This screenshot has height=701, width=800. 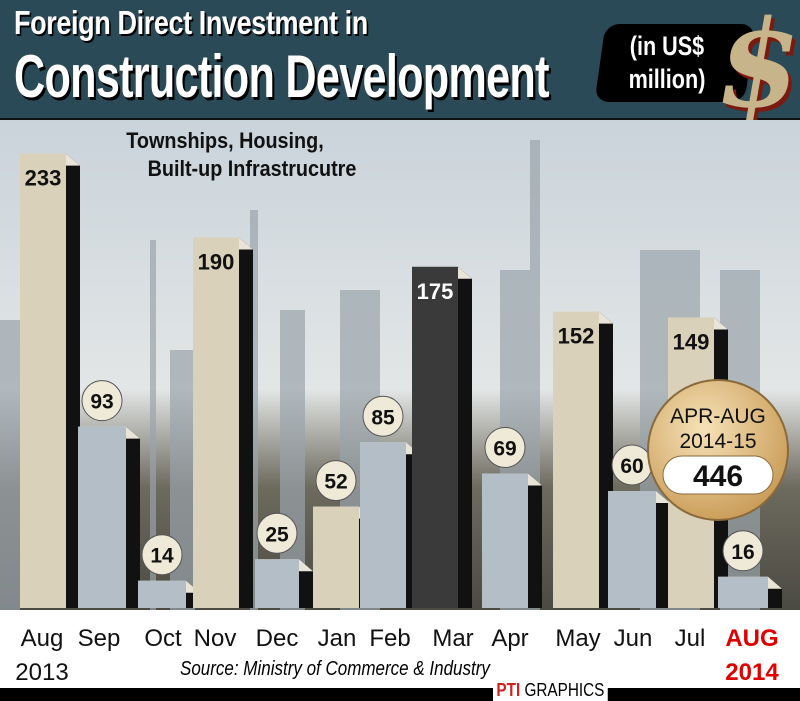 I want to click on subtitle-line2: Built-up Infrastrucutre, so click(x=252, y=169).